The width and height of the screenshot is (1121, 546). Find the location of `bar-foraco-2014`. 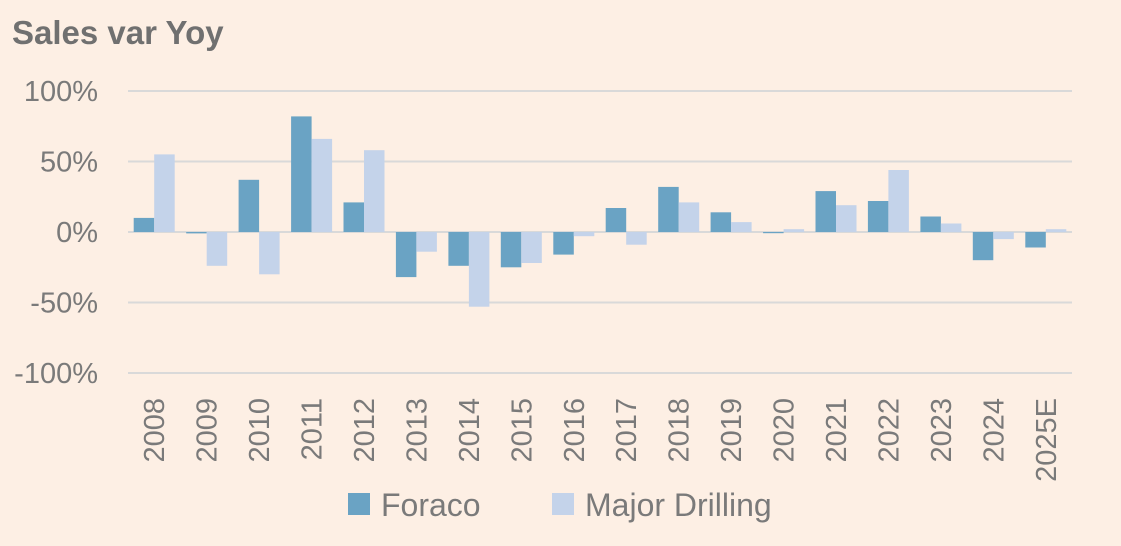

bar-foraco-2014 is located at coordinates (458, 249).